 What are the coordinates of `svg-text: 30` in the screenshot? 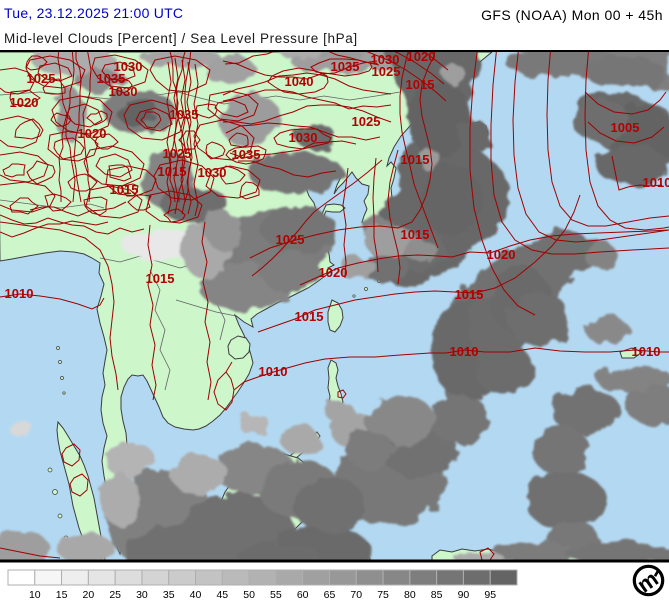 It's located at (142, 594).